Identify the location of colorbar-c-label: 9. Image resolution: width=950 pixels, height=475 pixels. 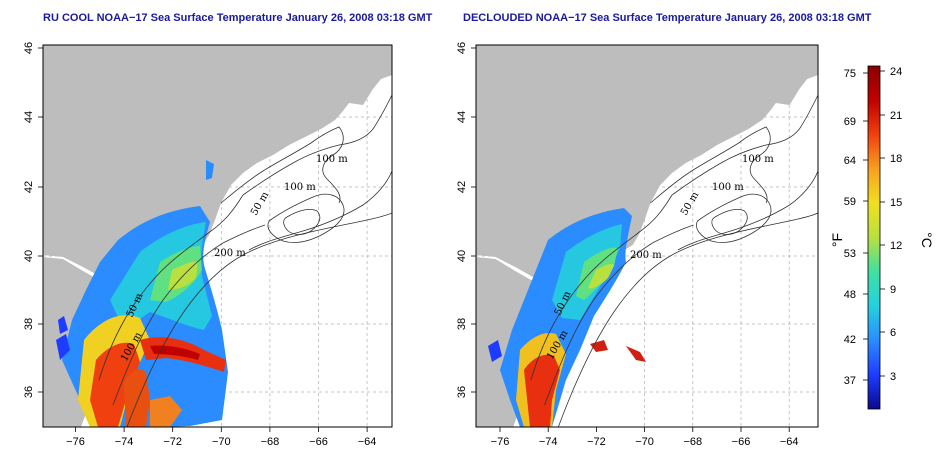
(893, 290).